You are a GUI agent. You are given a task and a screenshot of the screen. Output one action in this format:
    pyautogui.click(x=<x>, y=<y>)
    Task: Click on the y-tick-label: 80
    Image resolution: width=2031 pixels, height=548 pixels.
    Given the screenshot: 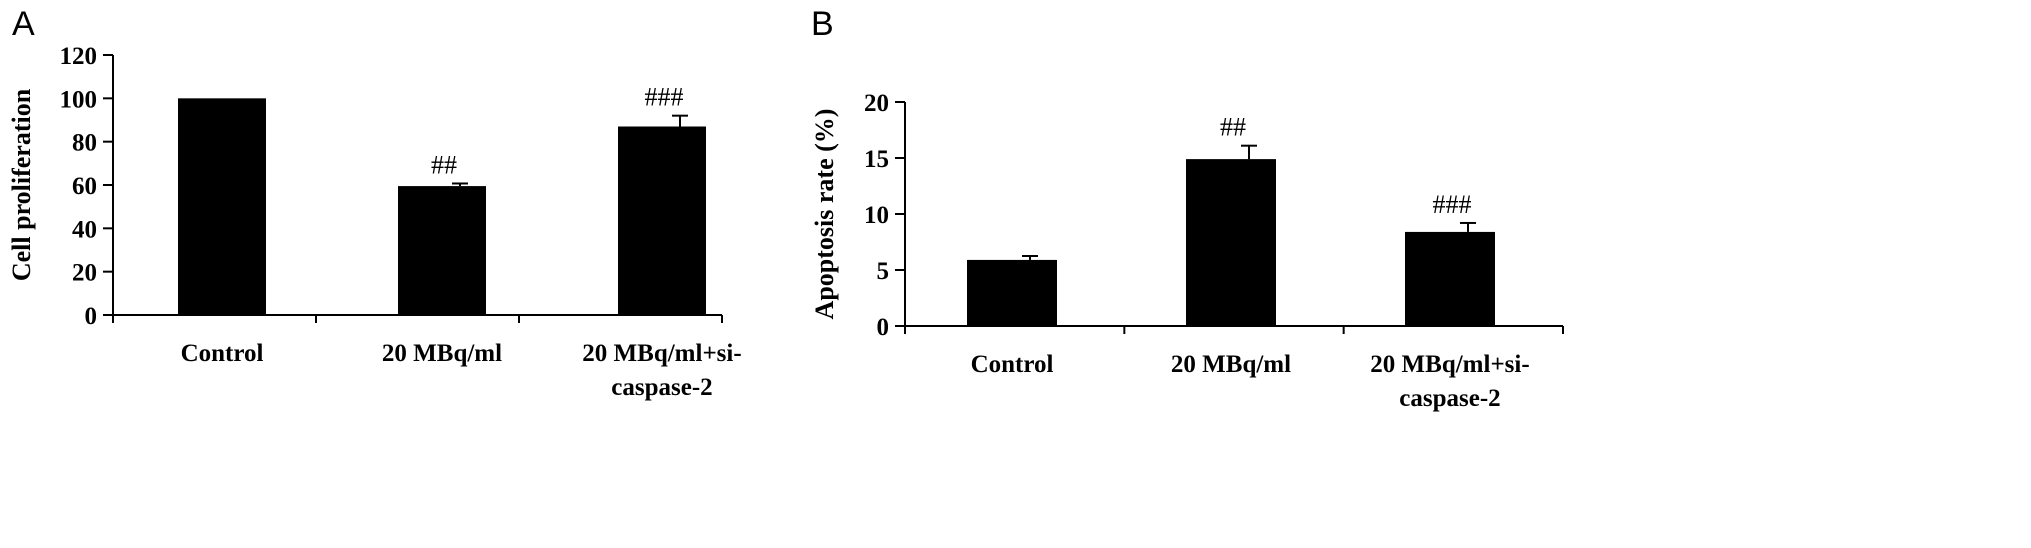 What is the action you would take?
    pyautogui.click(x=84, y=143)
    